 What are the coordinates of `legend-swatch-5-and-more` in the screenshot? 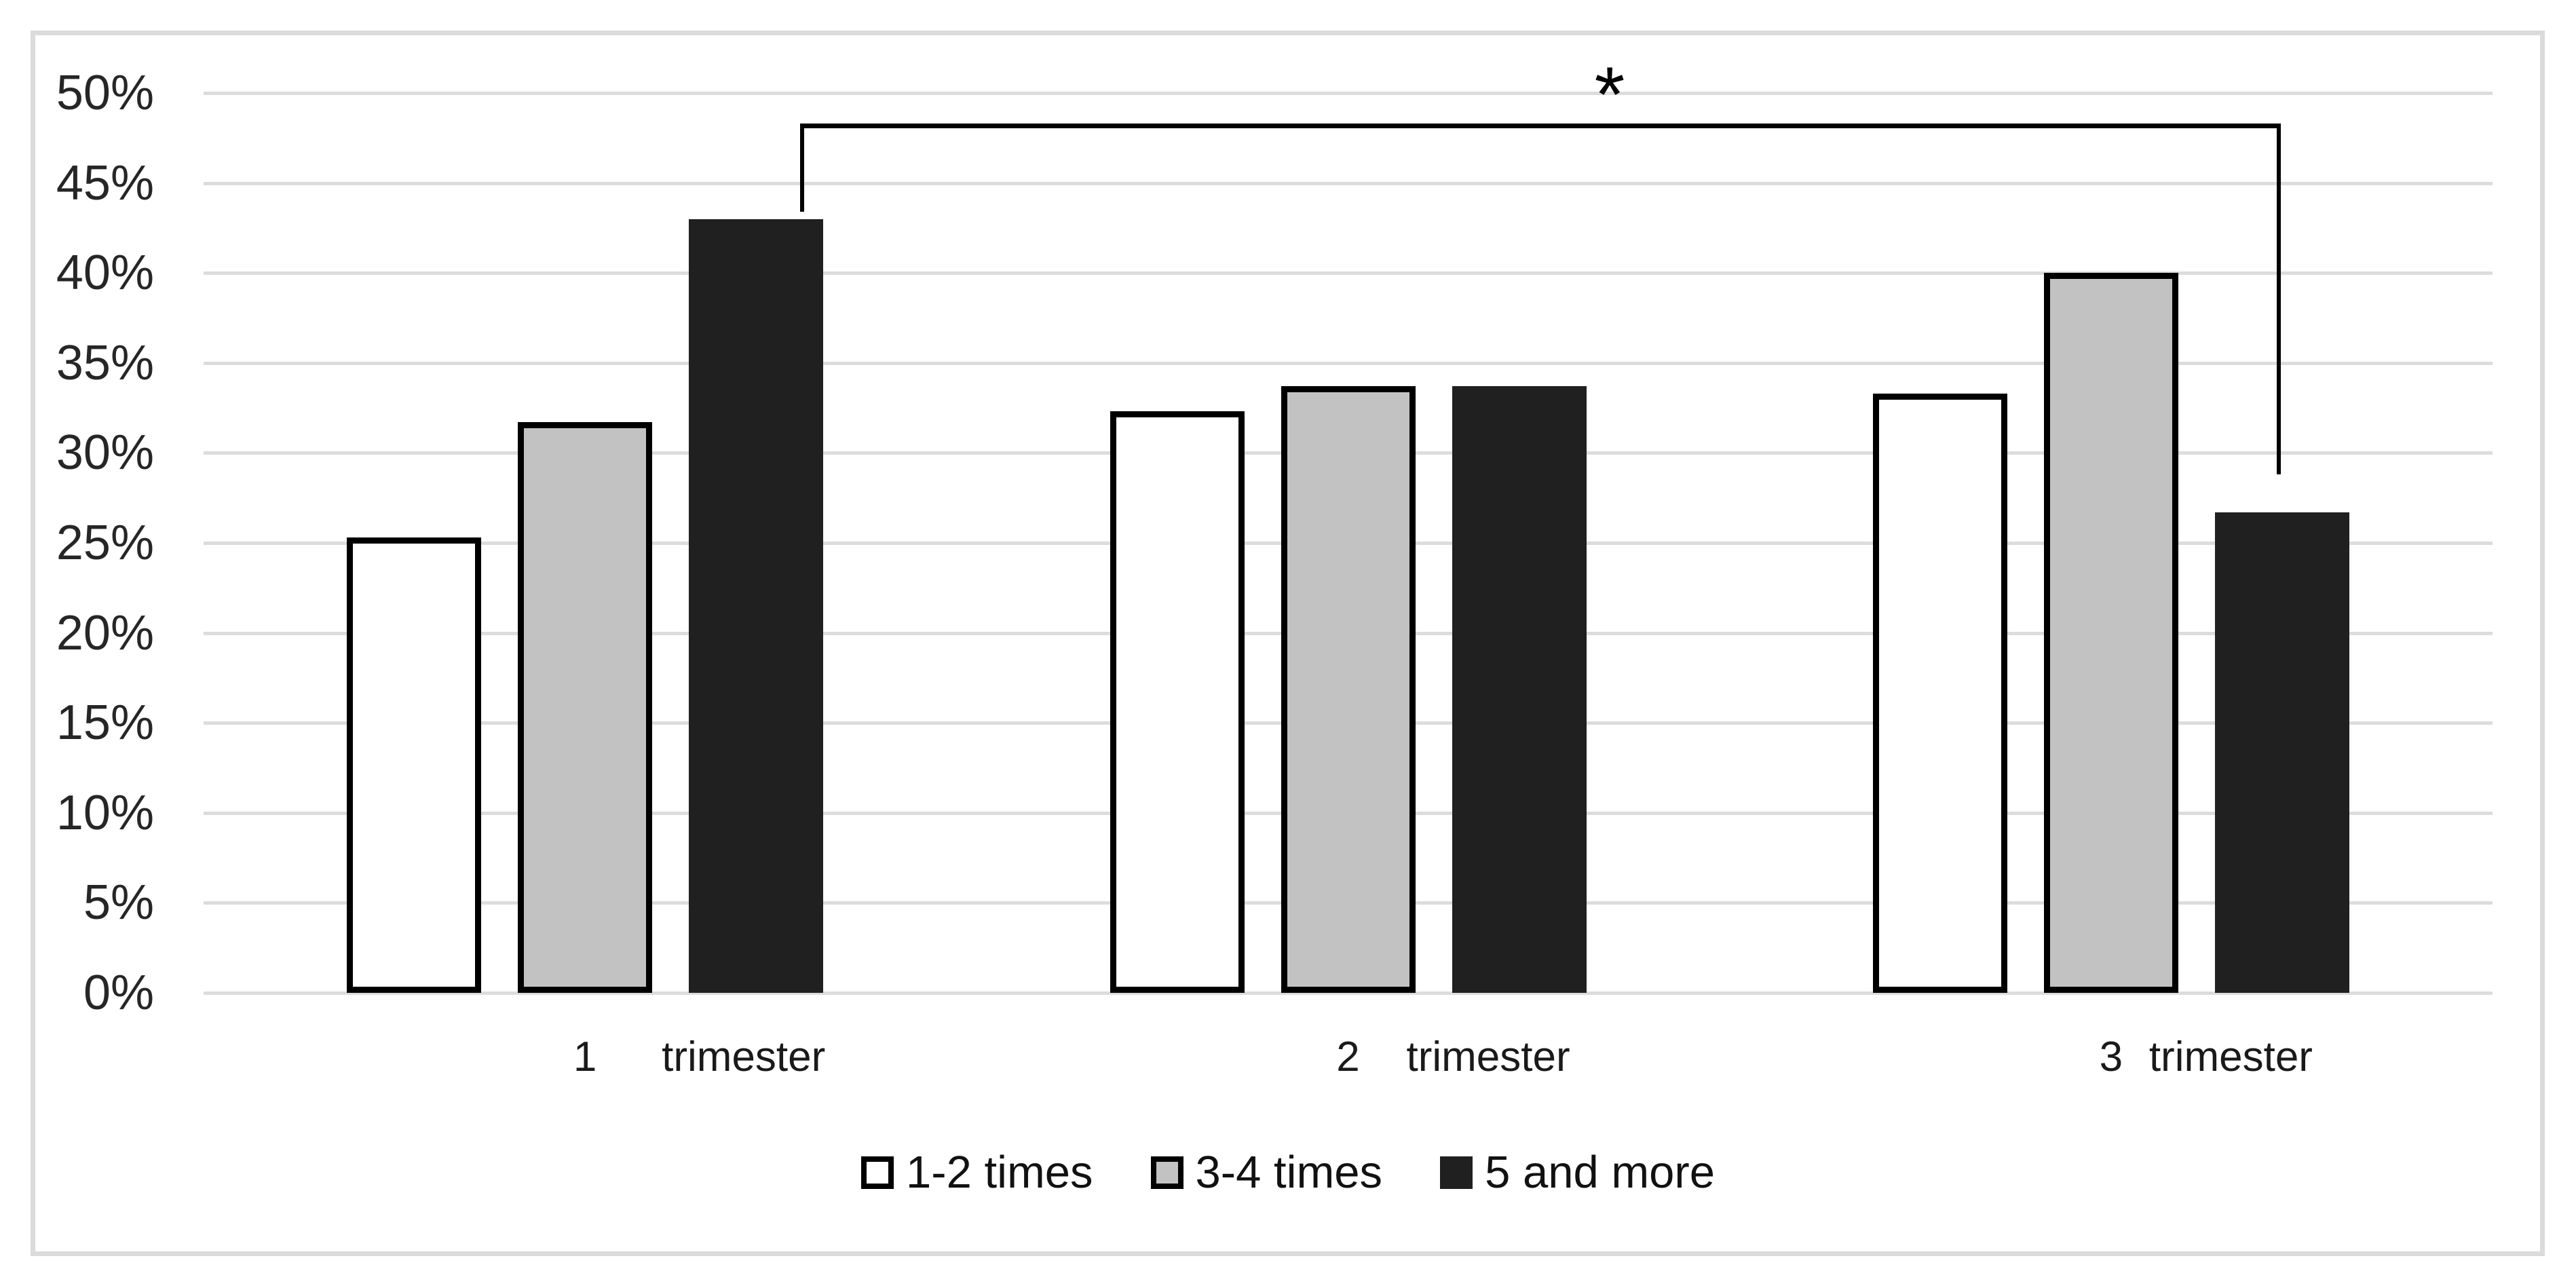 It's located at (1456, 1172).